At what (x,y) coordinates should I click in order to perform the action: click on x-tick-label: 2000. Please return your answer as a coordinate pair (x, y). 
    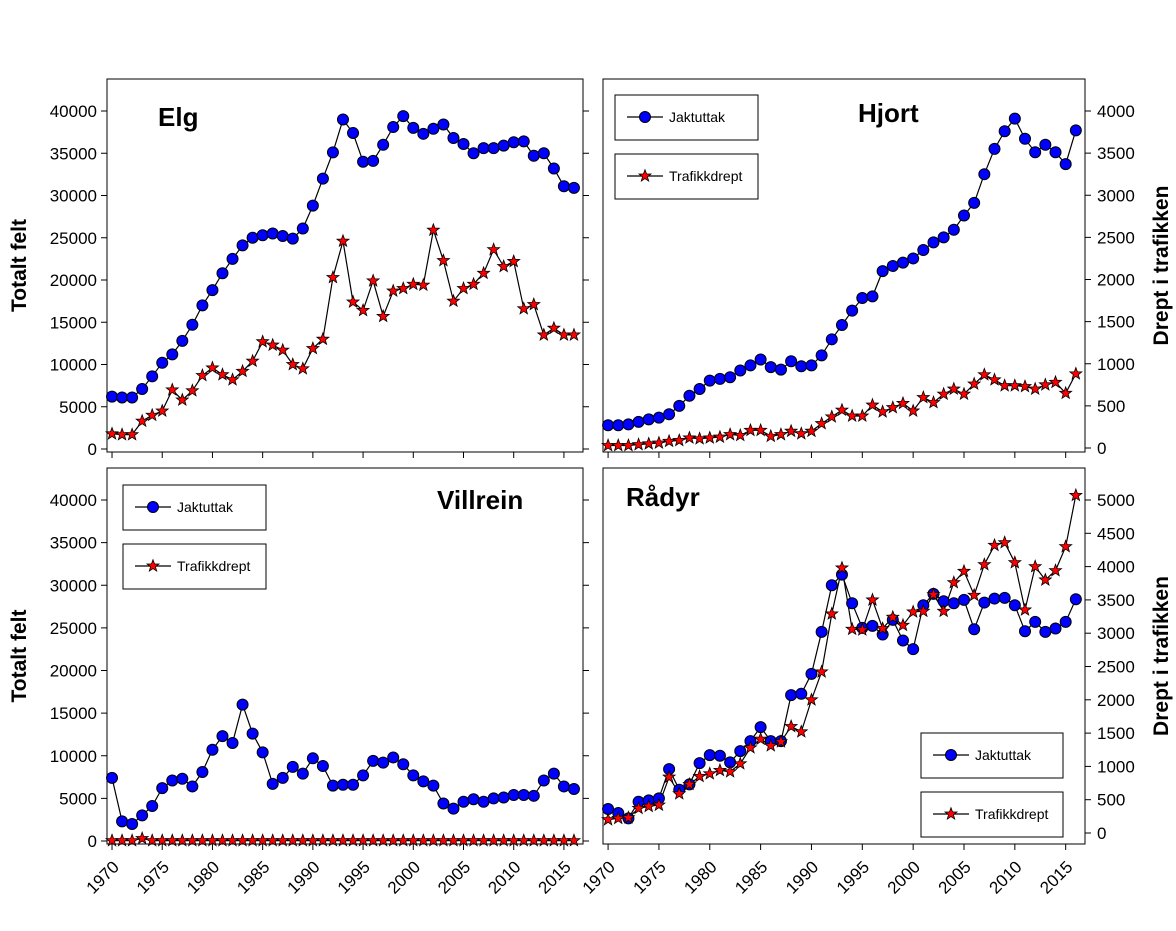
    Looking at the image, I should click on (404, 877).